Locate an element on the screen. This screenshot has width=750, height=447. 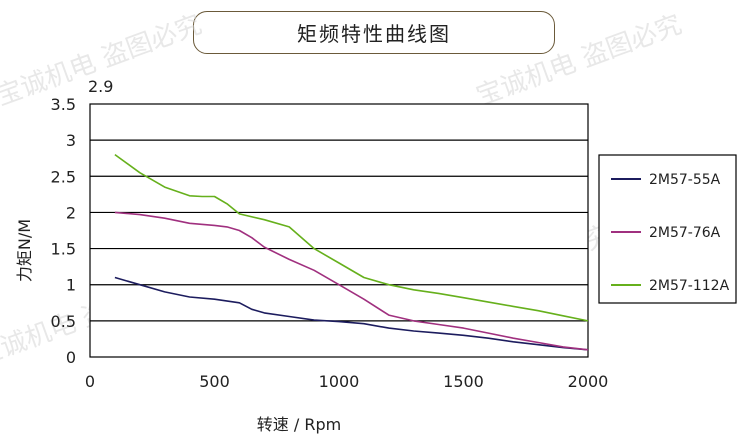
legend-label: 2M57-55A is located at coordinates (685, 180).